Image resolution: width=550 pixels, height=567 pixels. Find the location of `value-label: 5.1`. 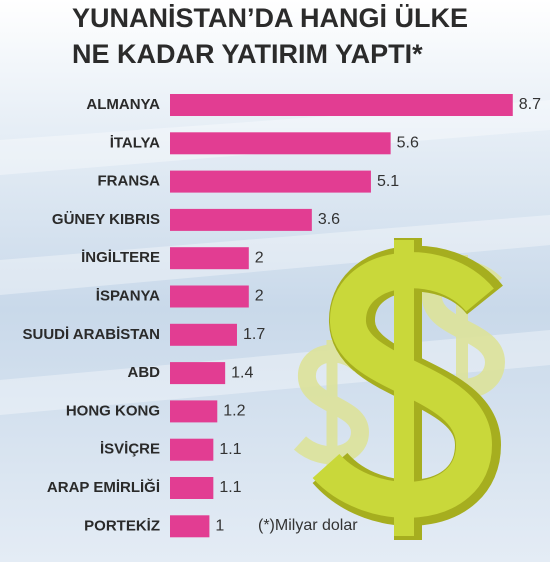

value-label: 5.1 is located at coordinates (388, 181).